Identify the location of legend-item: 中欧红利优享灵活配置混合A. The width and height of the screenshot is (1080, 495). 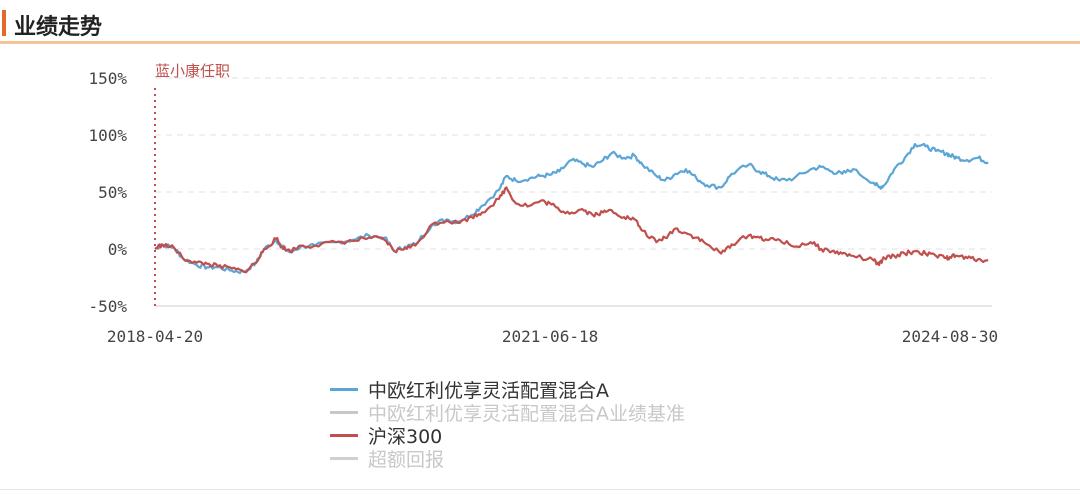
(507, 390).